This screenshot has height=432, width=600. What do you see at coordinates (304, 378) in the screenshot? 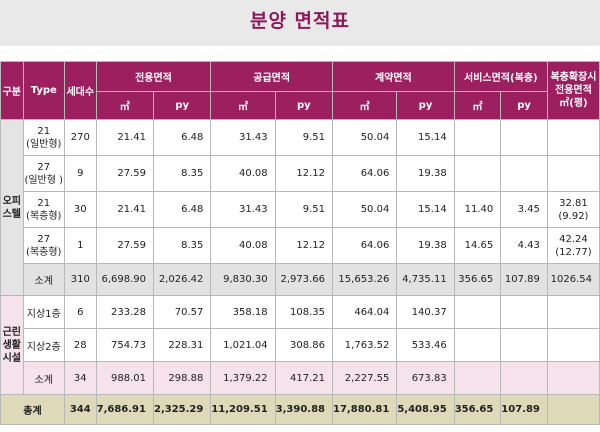
I see `sup-py-cell: 417.21` at bounding box center [304, 378].